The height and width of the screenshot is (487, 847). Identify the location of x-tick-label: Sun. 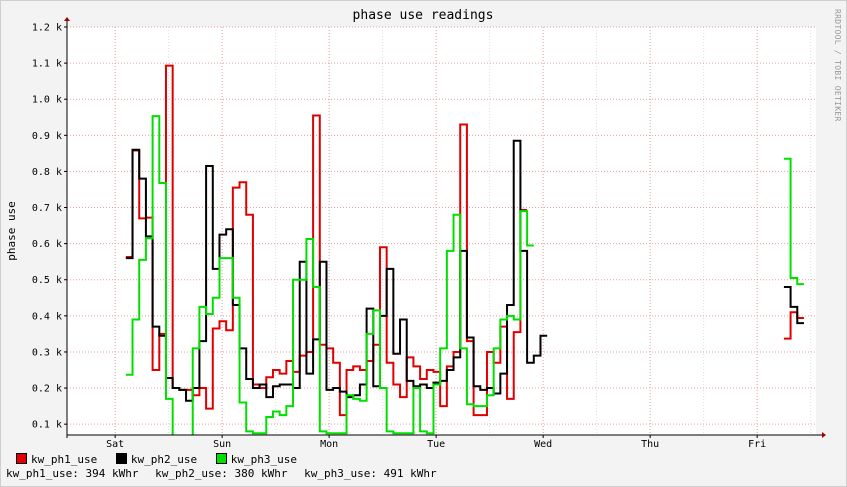
(222, 444).